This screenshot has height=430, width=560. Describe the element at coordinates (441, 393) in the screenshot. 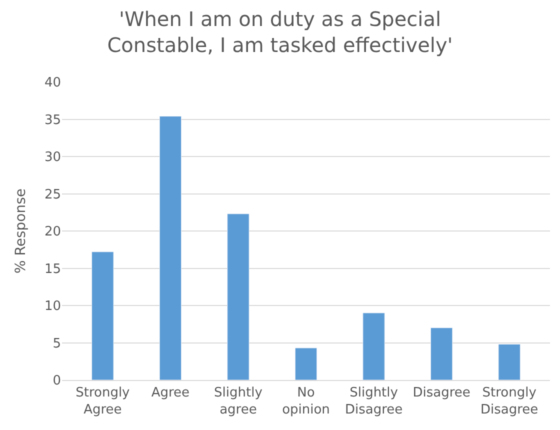

I see `x-tick-label: Disagree` at that location.